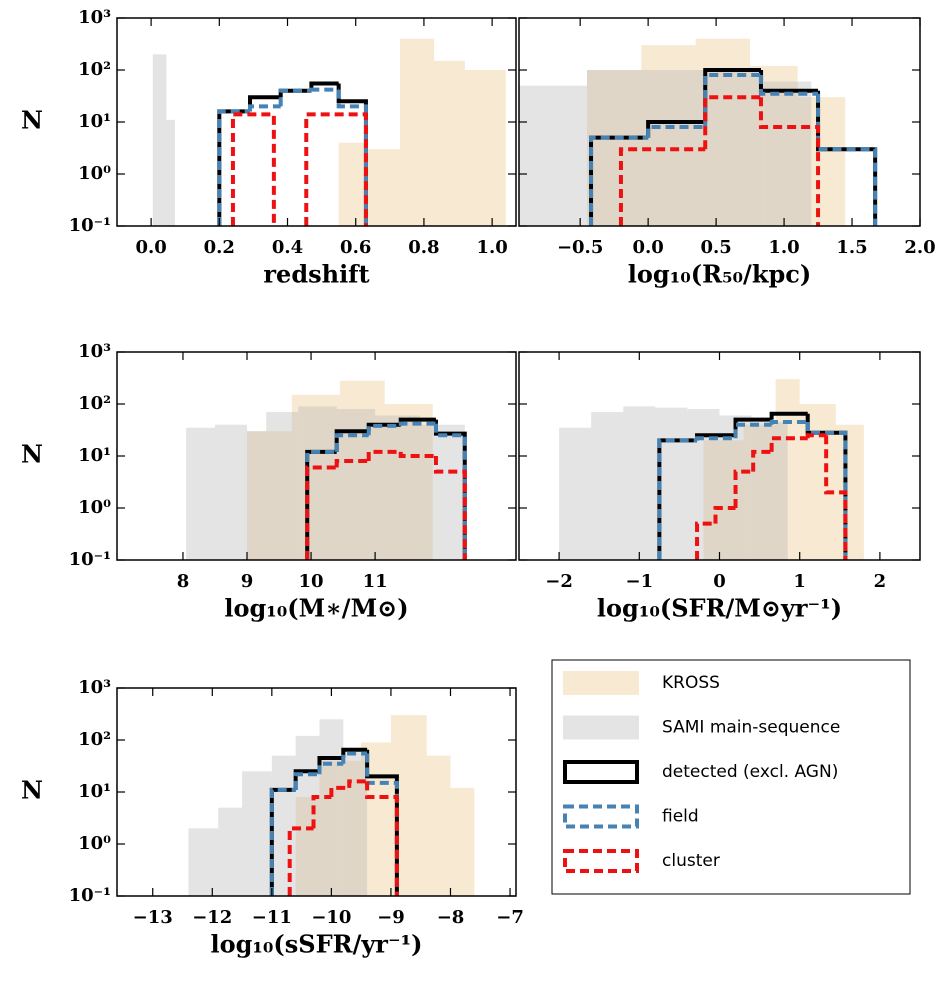 This screenshot has width=947, height=994. I want to click on x-axis-label: log₁₀(sSFR/yr⁻¹), so click(316, 944).